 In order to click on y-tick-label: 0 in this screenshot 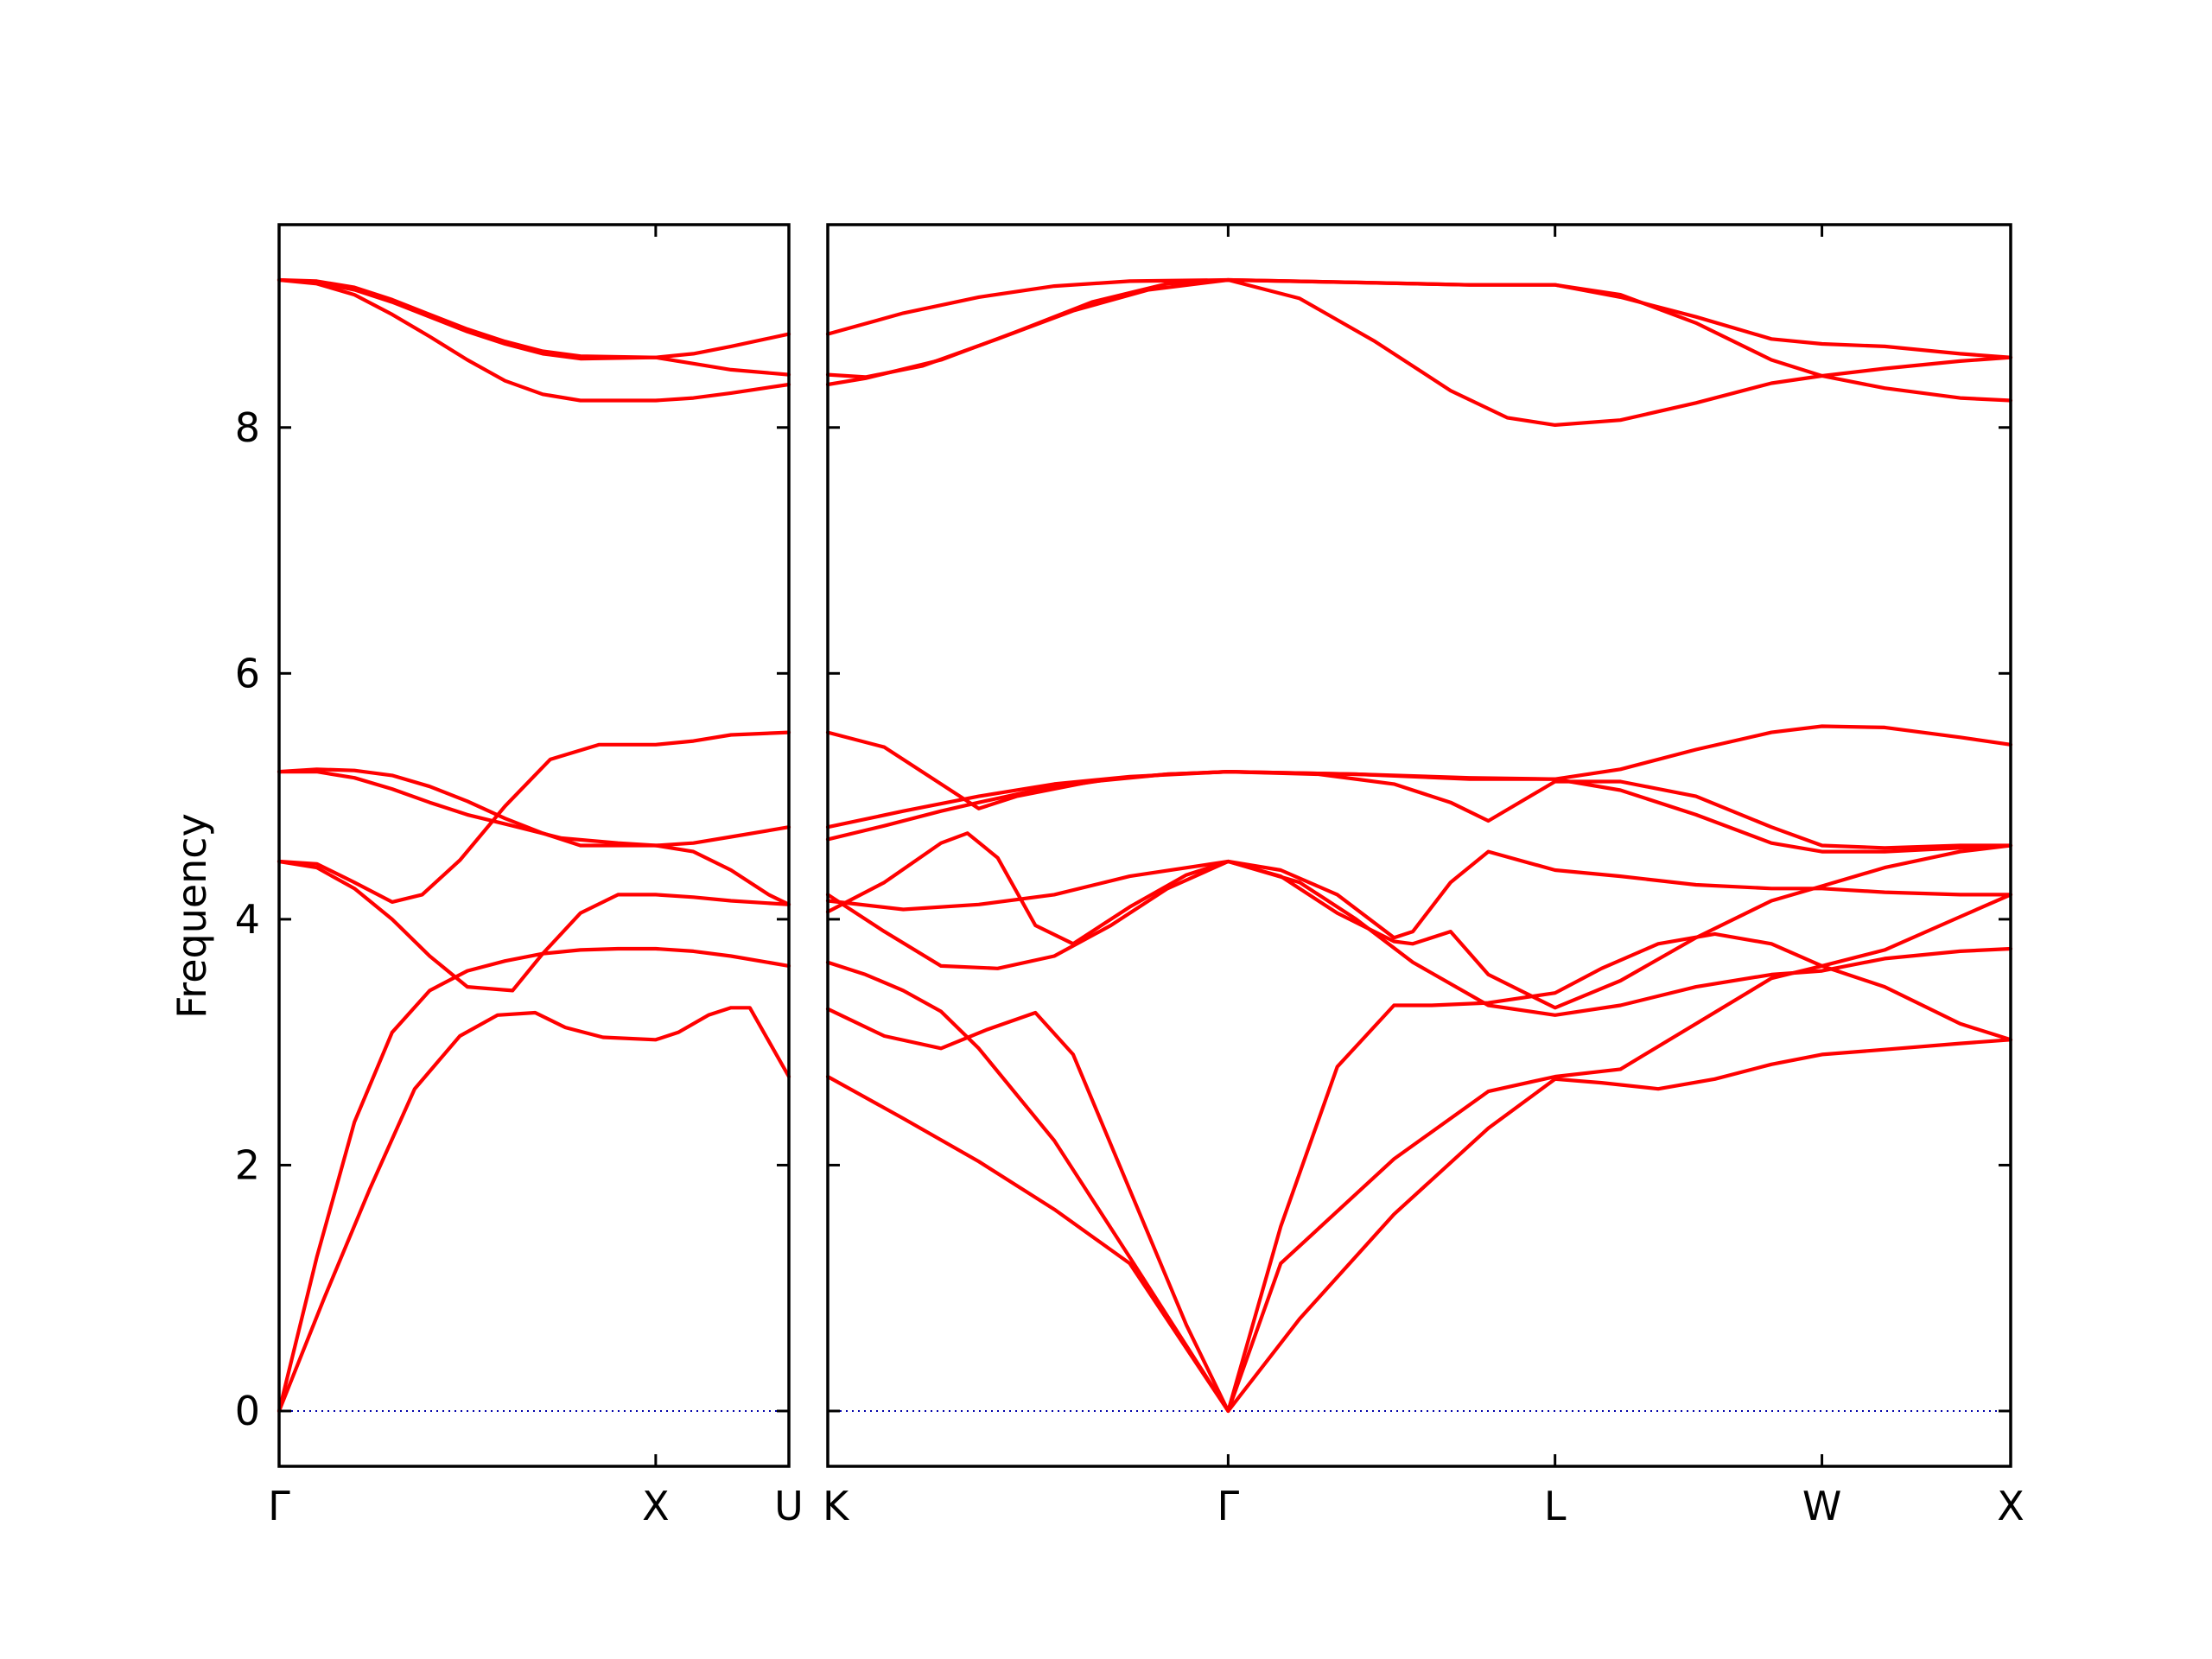, I will do `click(247, 1411)`.